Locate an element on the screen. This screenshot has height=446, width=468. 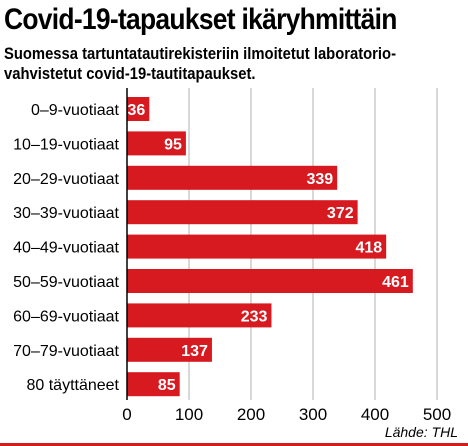
value-label: 339 is located at coordinates (319, 179).